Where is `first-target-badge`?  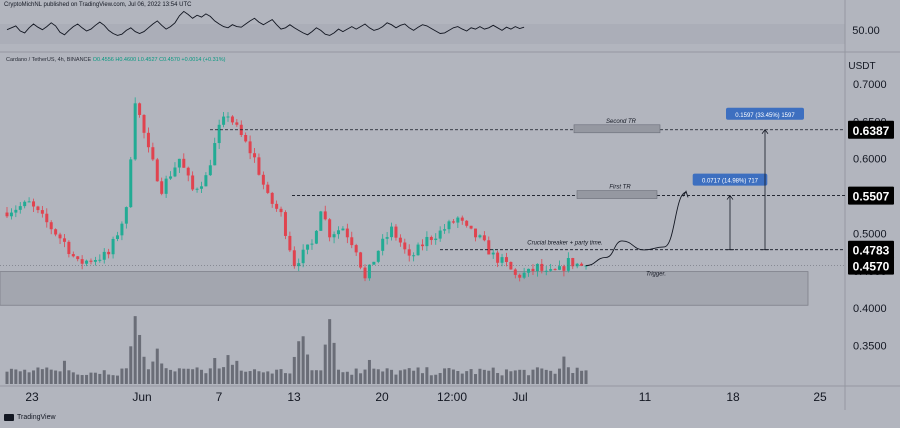
first-target-badge is located at coordinates (871, 195).